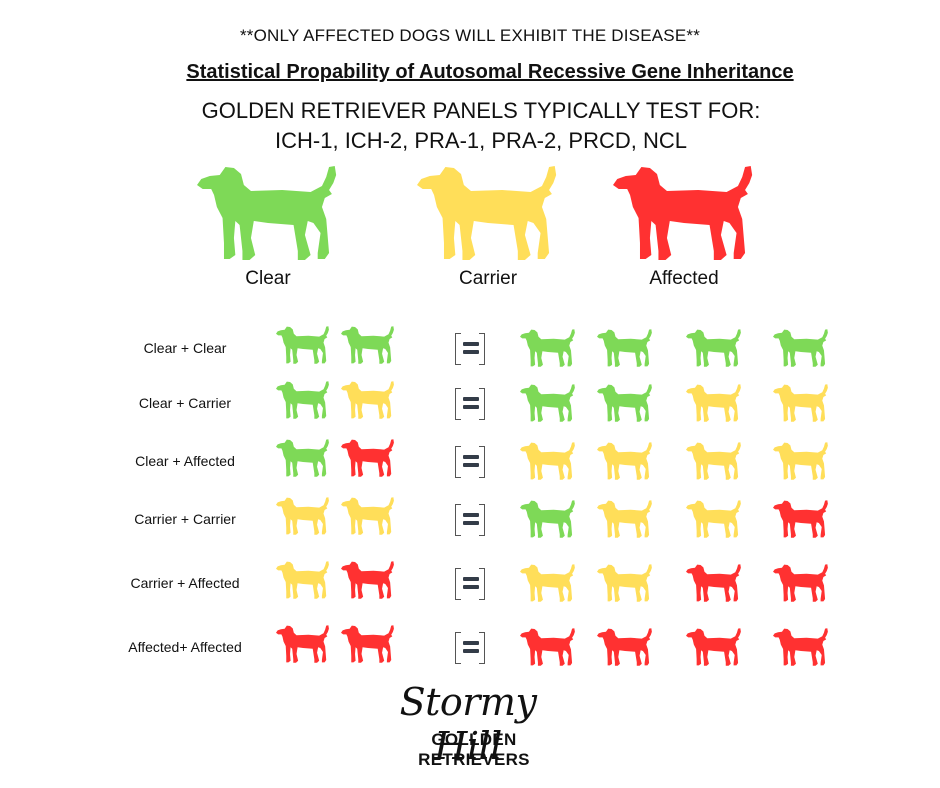  What do you see at coordinates (185, 647) in the screenshot?
I see `cross-label: Affected+ Affected` at bounding box center [185, 647].